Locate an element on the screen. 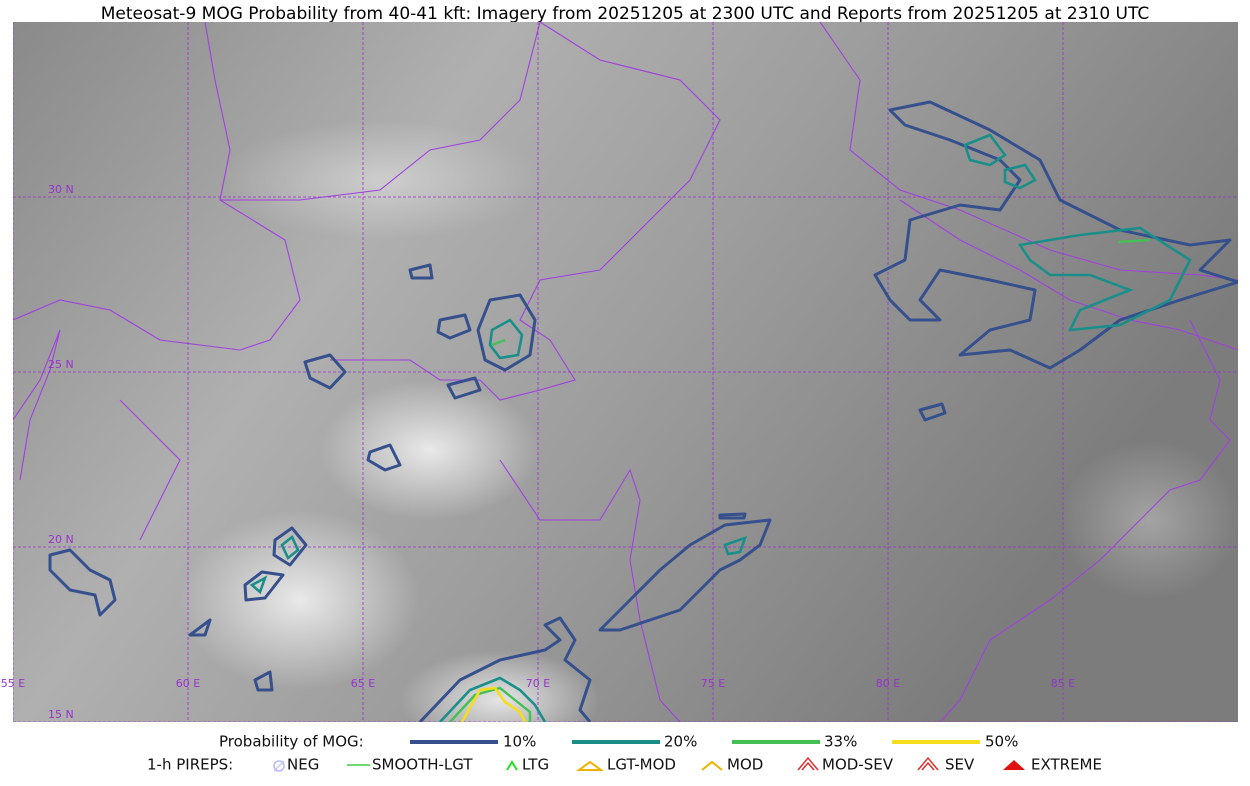 This screenshot has height=786, width=1250. lon-label: 85 E is located at coordinates (1063, 683).